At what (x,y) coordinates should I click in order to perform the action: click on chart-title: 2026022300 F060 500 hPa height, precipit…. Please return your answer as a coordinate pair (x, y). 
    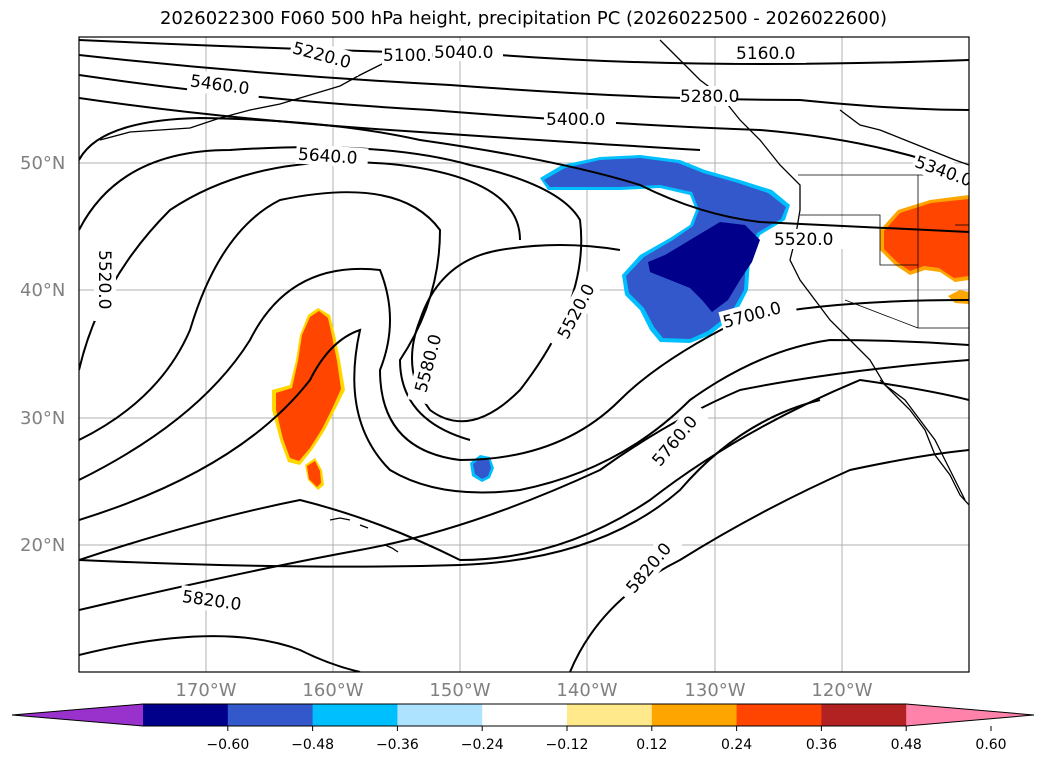
    Looking at the image, I should click on (523, 18).